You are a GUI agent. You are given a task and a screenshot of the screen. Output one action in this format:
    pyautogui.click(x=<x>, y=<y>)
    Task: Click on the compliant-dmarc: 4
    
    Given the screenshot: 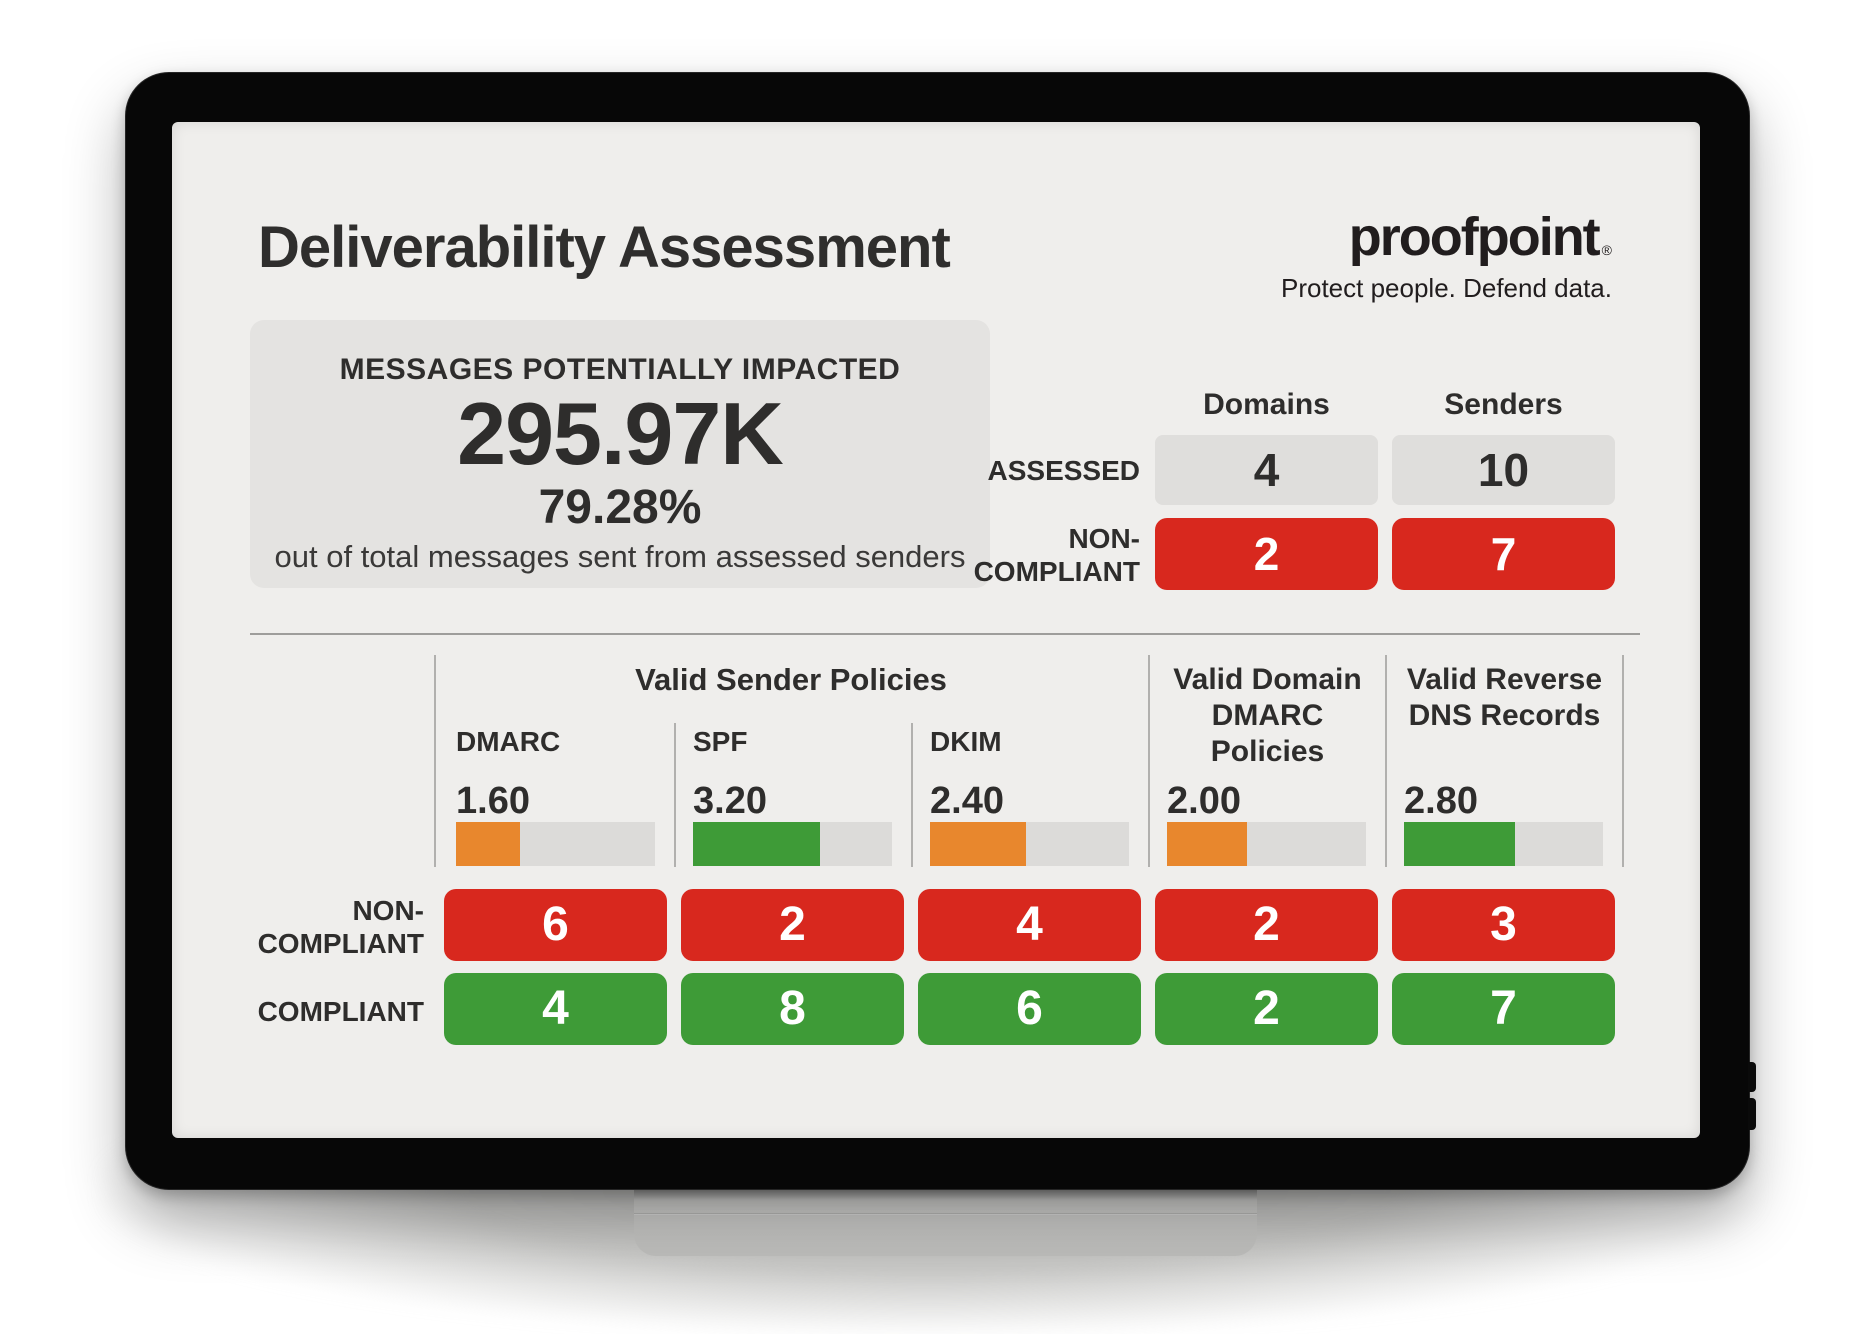 What is the action you would take?
    pyautogui.click(x=555, y=1009)
    